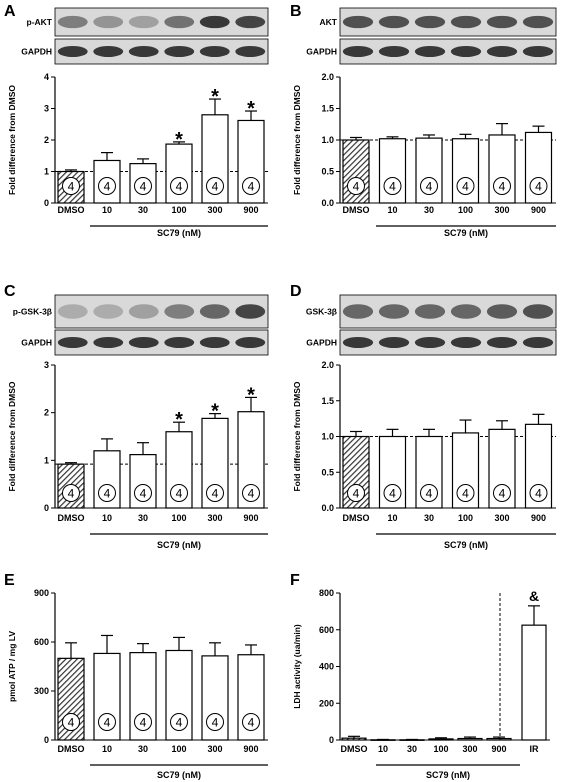 This screenshot has width=567, height=782. I want to click on blot-label-0-1: GAPDH, so click(36, 52).